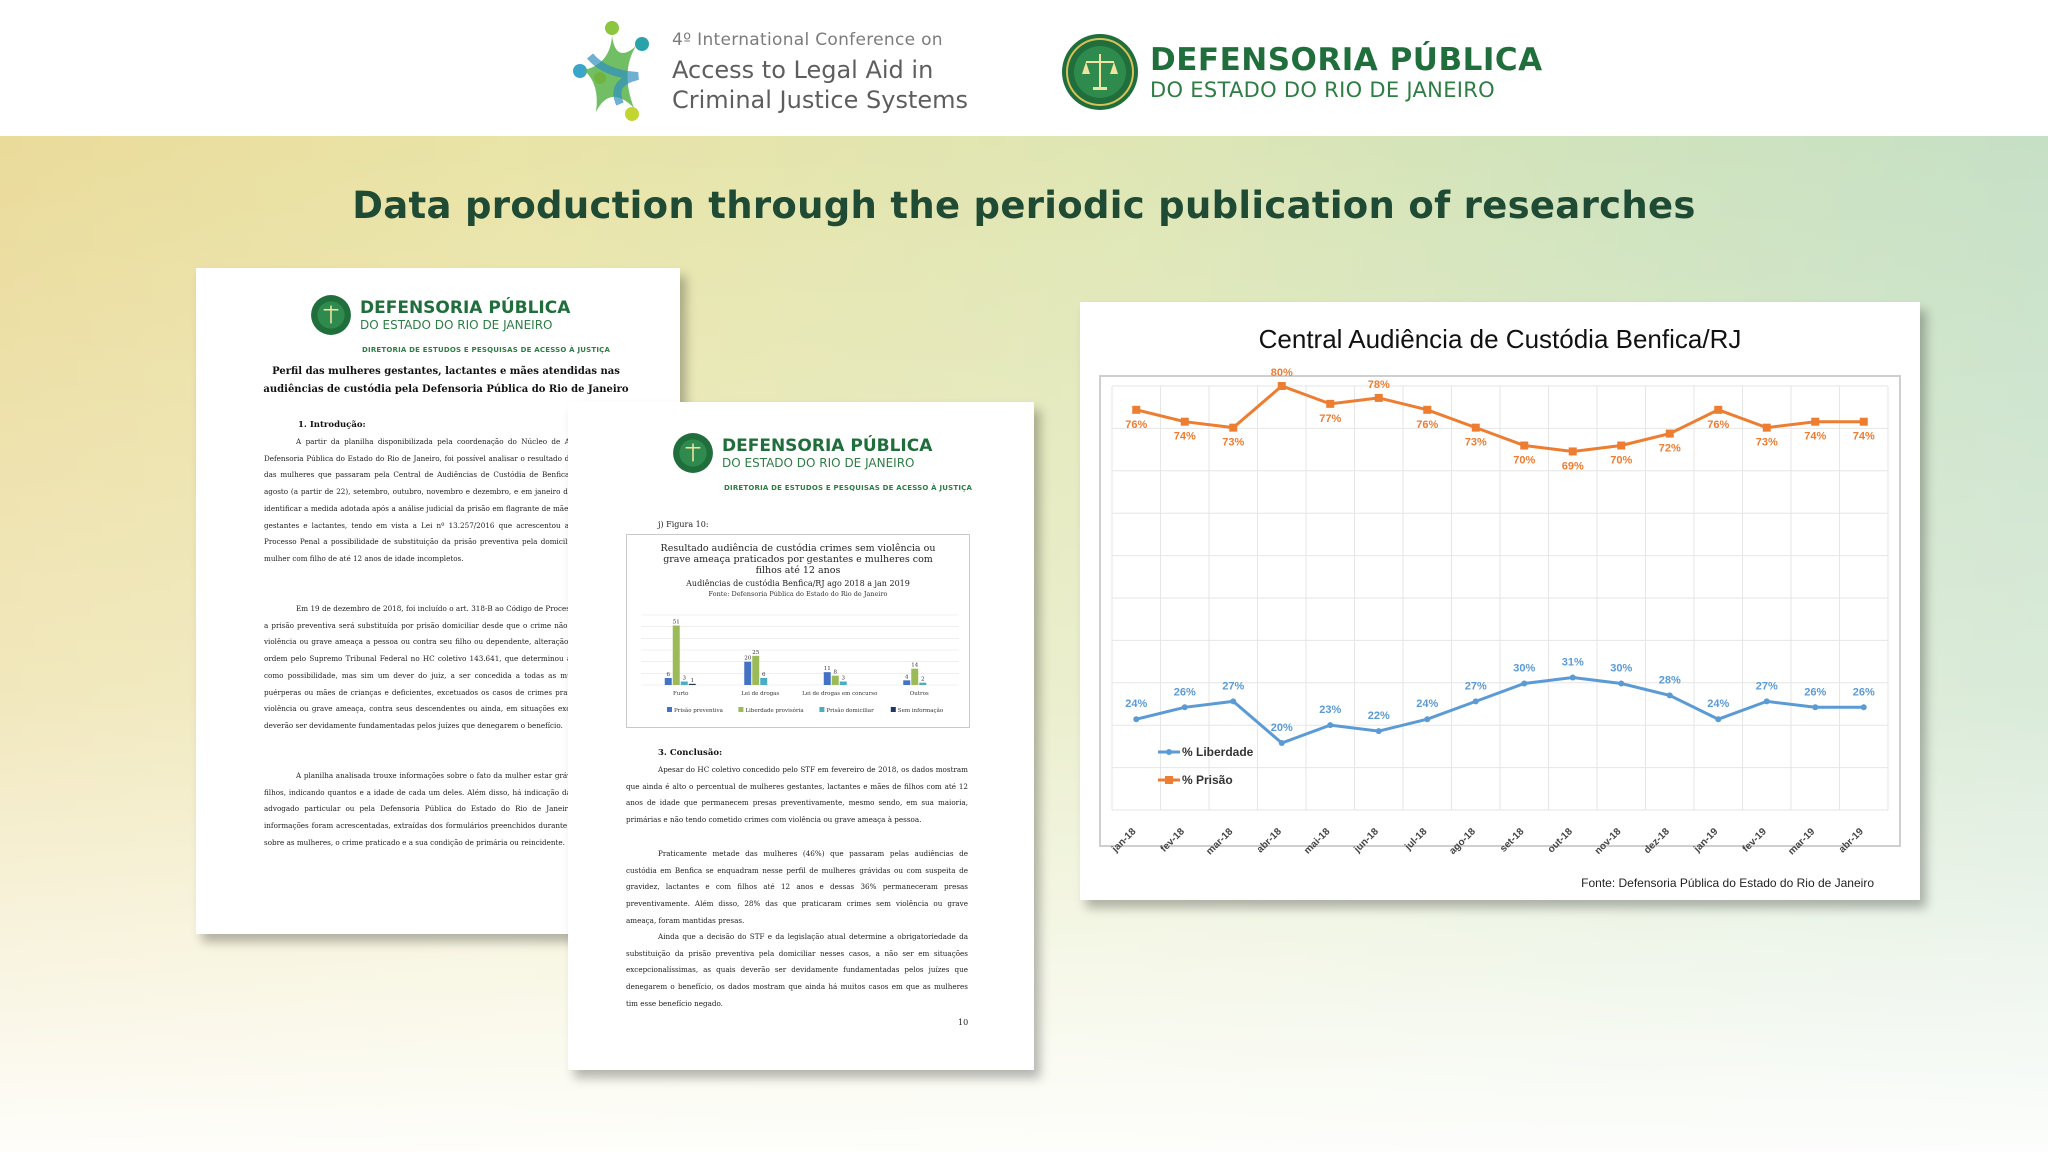 This screenshot has width=2048, height=1152. Describe the element at coordinates (681, 694) in the screenshot. I see `fig10-category-label: Furto` at that location.